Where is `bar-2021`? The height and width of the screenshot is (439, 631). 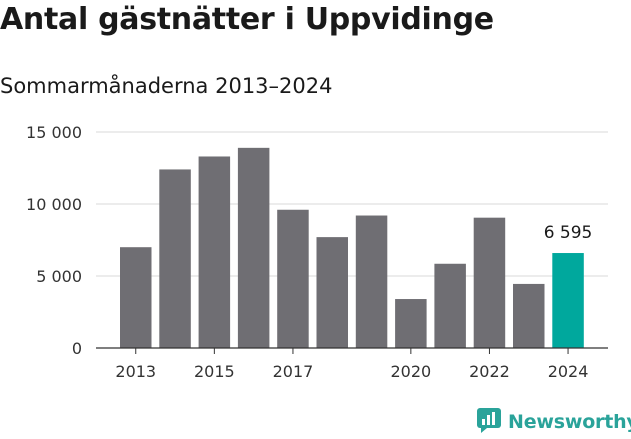 bar-2021 is located at coordinates (450, 305).